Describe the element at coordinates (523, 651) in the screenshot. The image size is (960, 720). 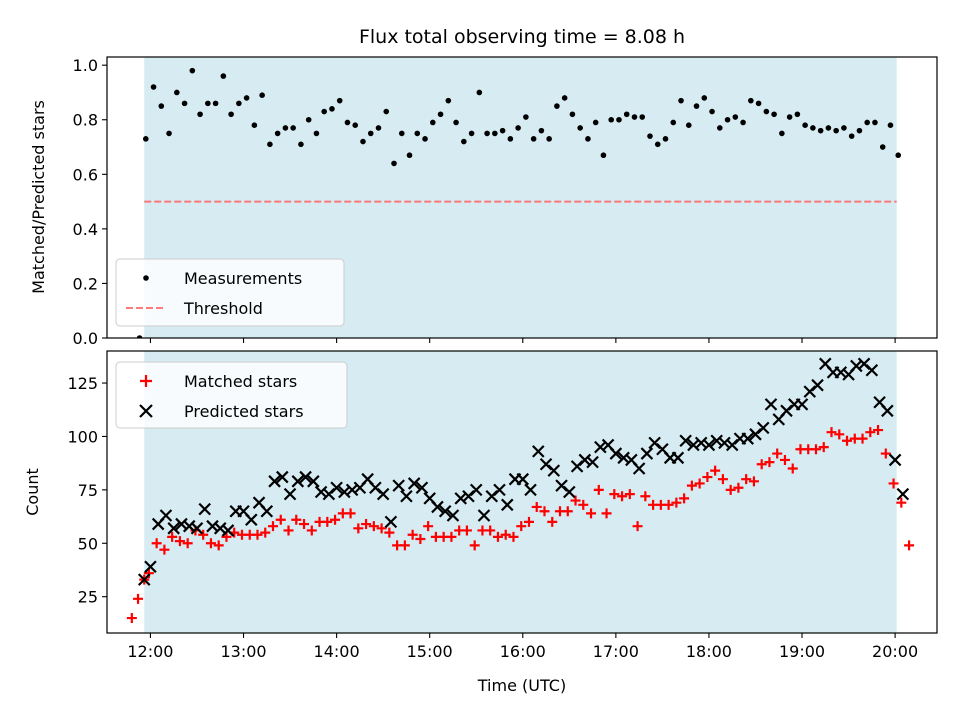
I see `x-tick-label: 16:00` at that location.